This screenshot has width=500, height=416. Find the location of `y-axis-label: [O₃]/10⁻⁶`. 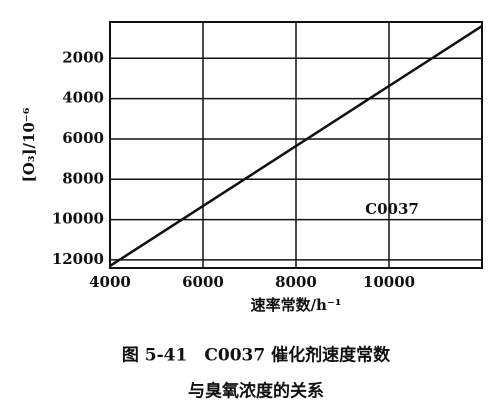

y-axis-label: [O₃]/10⁻⁶ is located at coordinates (29, 144).